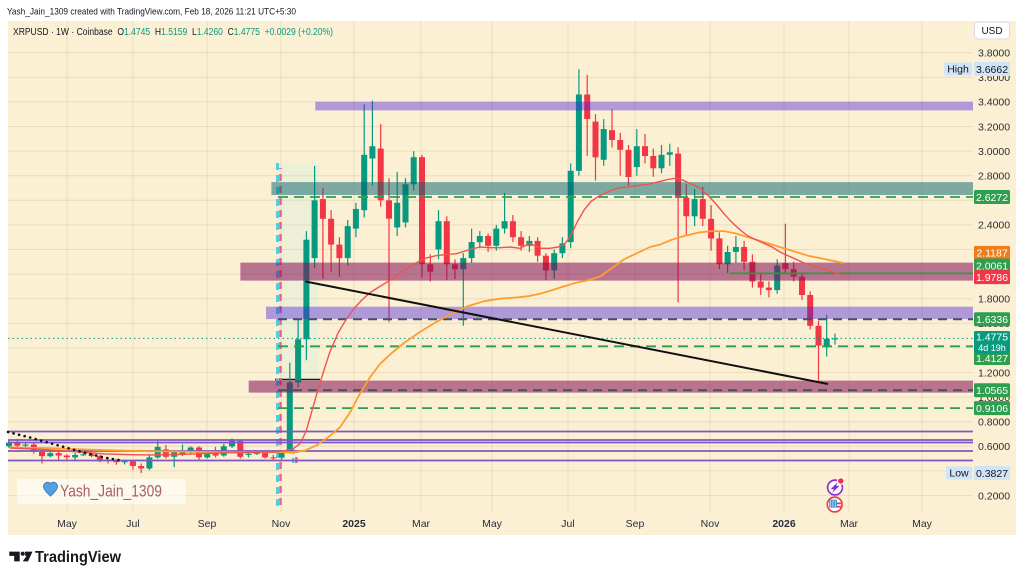 The width and height of the screenshot is (1024, 583). I want to click on svg-text: Yash_Jain_1309, so click(111, 492).